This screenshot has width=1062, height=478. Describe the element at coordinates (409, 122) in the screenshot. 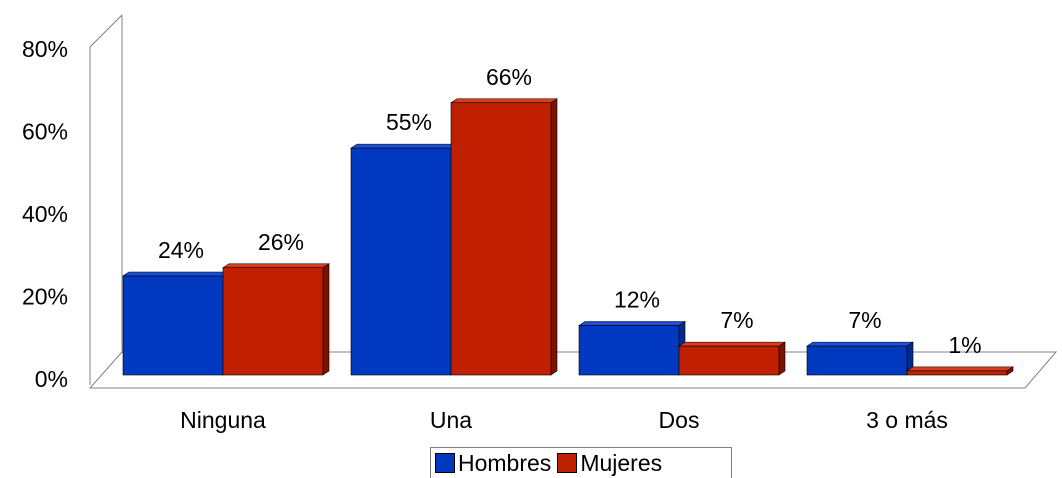

I see `data-label: 55%` at that location.